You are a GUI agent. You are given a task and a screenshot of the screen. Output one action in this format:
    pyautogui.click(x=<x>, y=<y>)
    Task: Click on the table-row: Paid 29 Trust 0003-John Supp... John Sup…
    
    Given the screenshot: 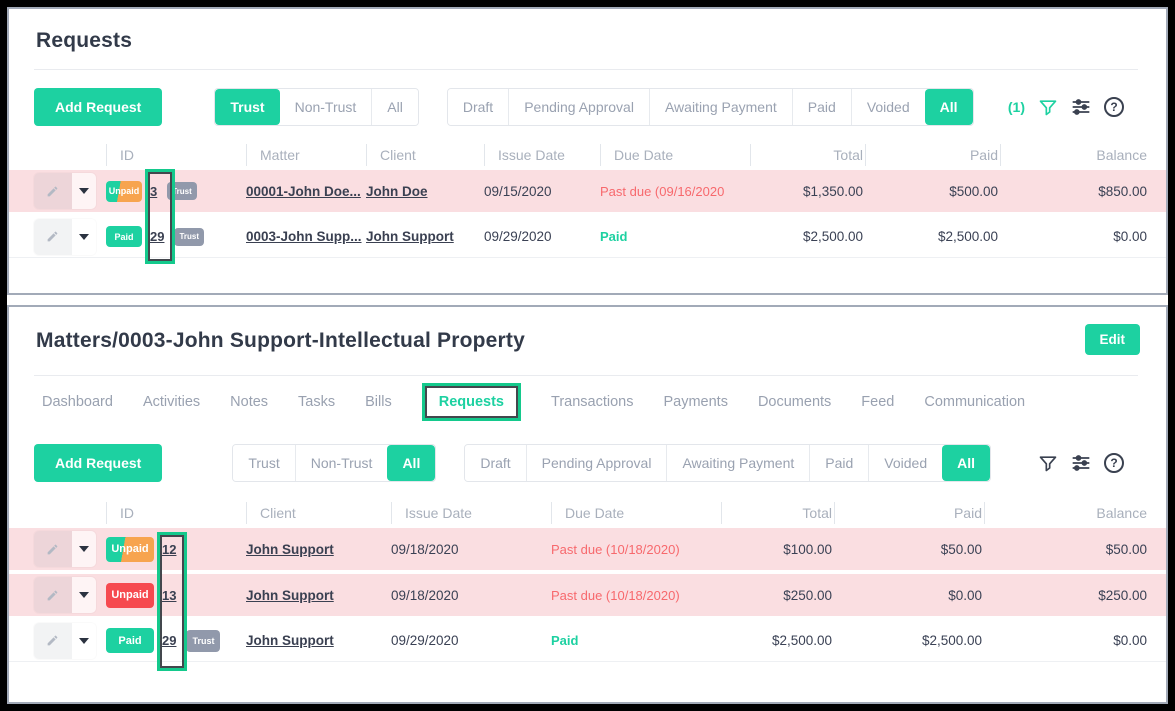 What is the action you would take?
    pyautogui.click(x=587, y=237)
    